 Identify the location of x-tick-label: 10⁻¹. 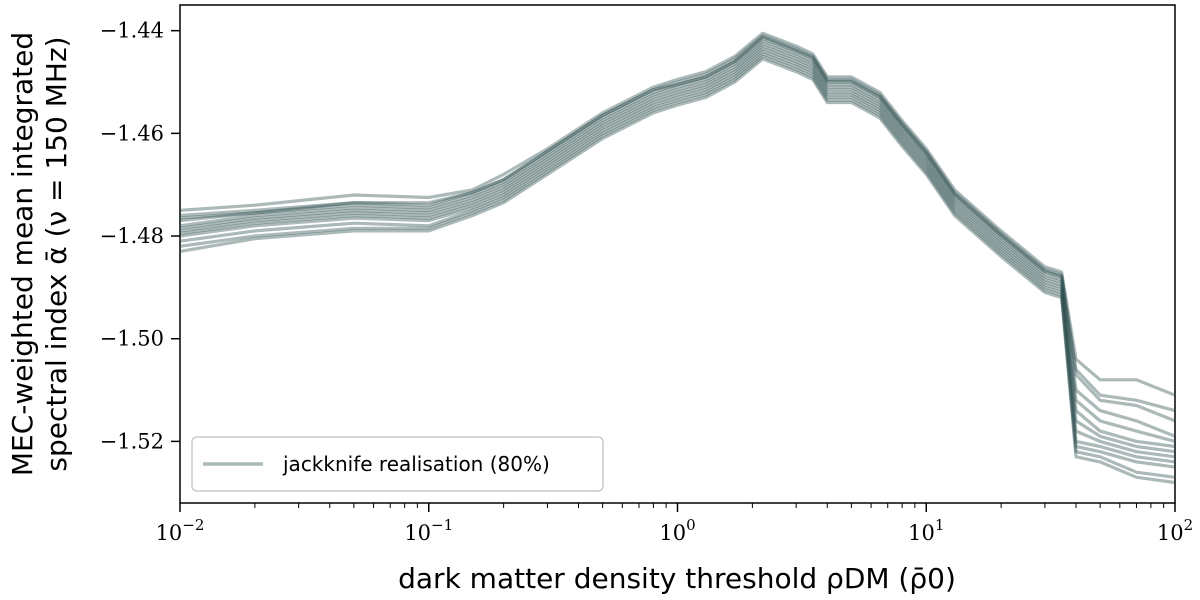
(428, 530).